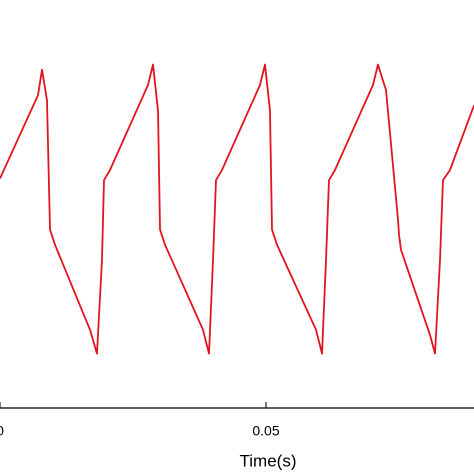  Describe the element at coordinates (265, 431) in the screenshot. I see `x-tick-label: 0.05` at that location.